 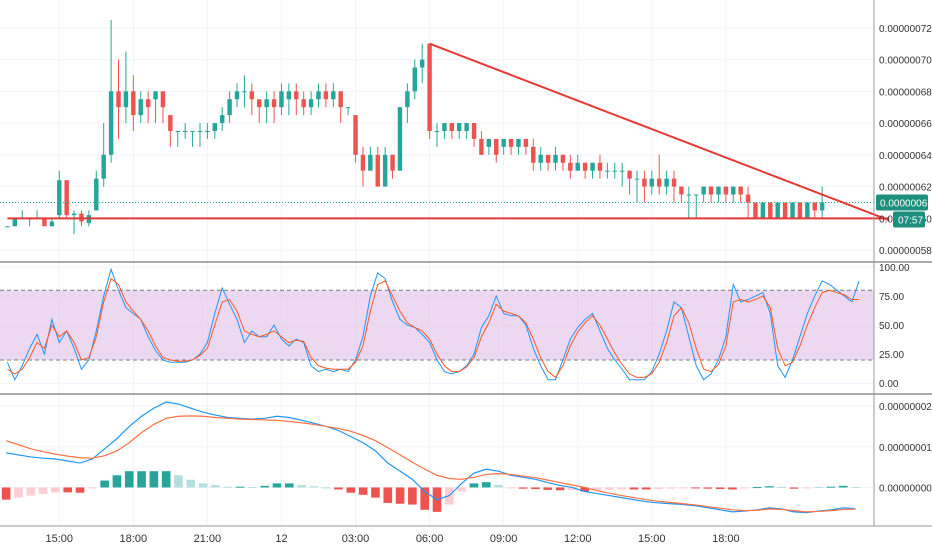 I want to click on current-price-tag: 0.00000061, so click(x=904, y=202).